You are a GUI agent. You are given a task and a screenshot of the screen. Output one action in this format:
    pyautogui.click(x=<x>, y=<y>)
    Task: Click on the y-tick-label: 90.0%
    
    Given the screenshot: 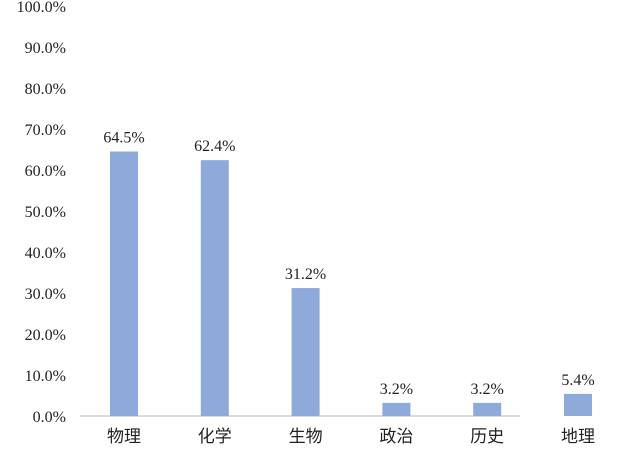 What is the action you would take?
    pyautogui.click(x=45, y=48)
    